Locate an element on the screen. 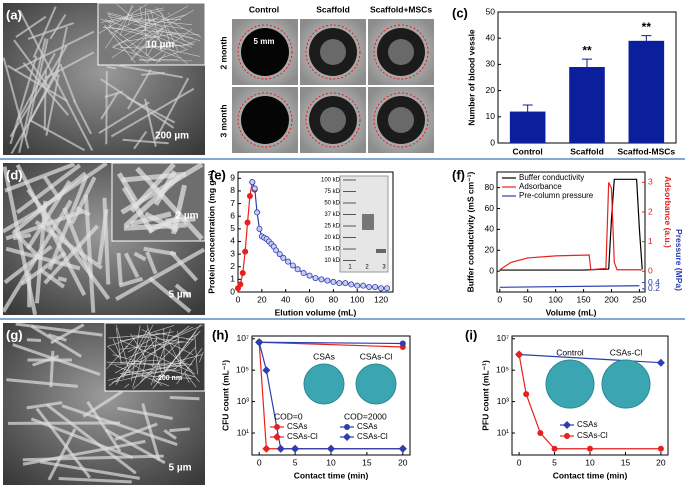 This screenshot has height=488, width=685. scale-label: 200 nm is located at coordinates (170, 378).